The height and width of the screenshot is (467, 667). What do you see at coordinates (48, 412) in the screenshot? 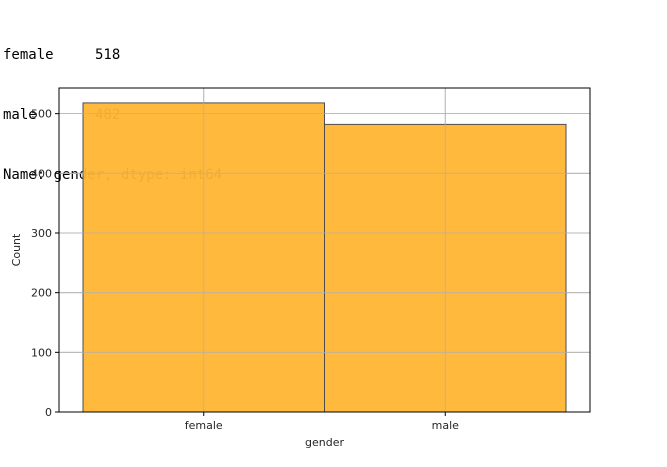
I see `y-tick-label: 0` at bounding box center [48, 412].